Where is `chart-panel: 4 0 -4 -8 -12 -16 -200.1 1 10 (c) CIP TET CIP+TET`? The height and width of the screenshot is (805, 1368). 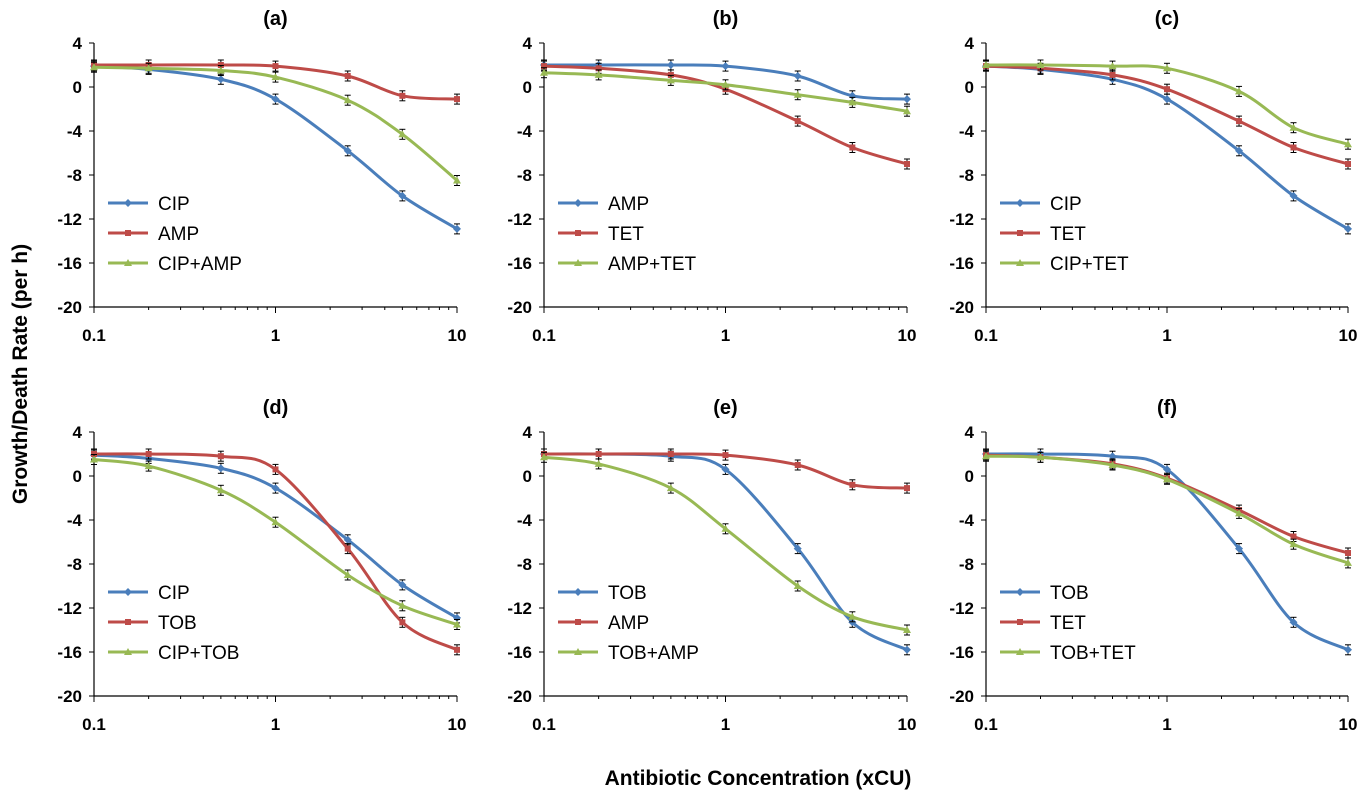 chart-panel: 4 0 -4 -8 -12 -16 -200.1 1 10 (c) CIP TET CIP+TET is located at coordinates (1153, 176).